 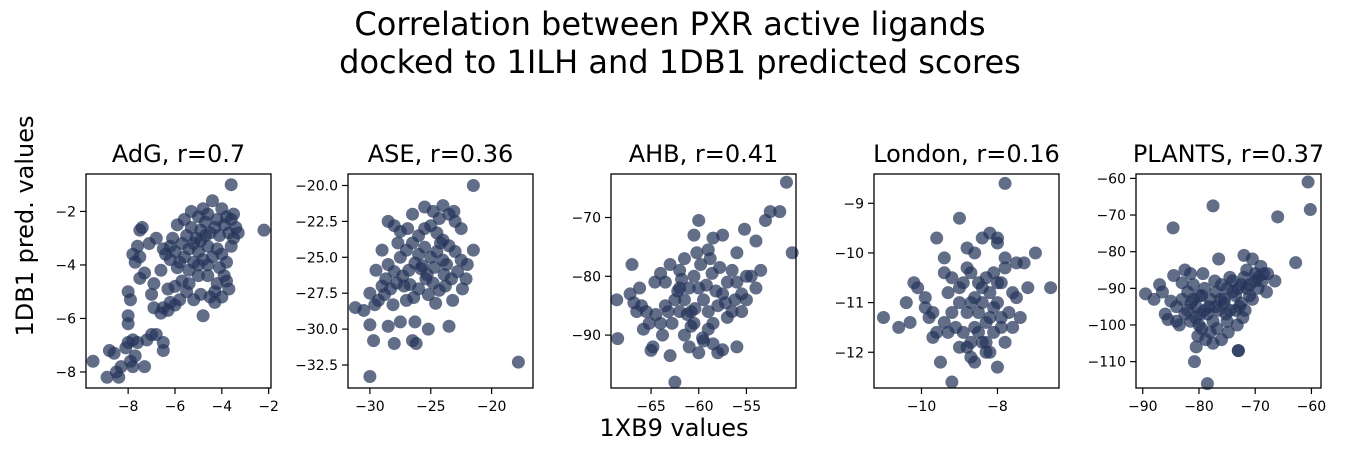 What do you see at coordinates (704, 154) in the screenshot?
I see `panel-title: AHB, r=0.41` at bounding box center [704, 154].